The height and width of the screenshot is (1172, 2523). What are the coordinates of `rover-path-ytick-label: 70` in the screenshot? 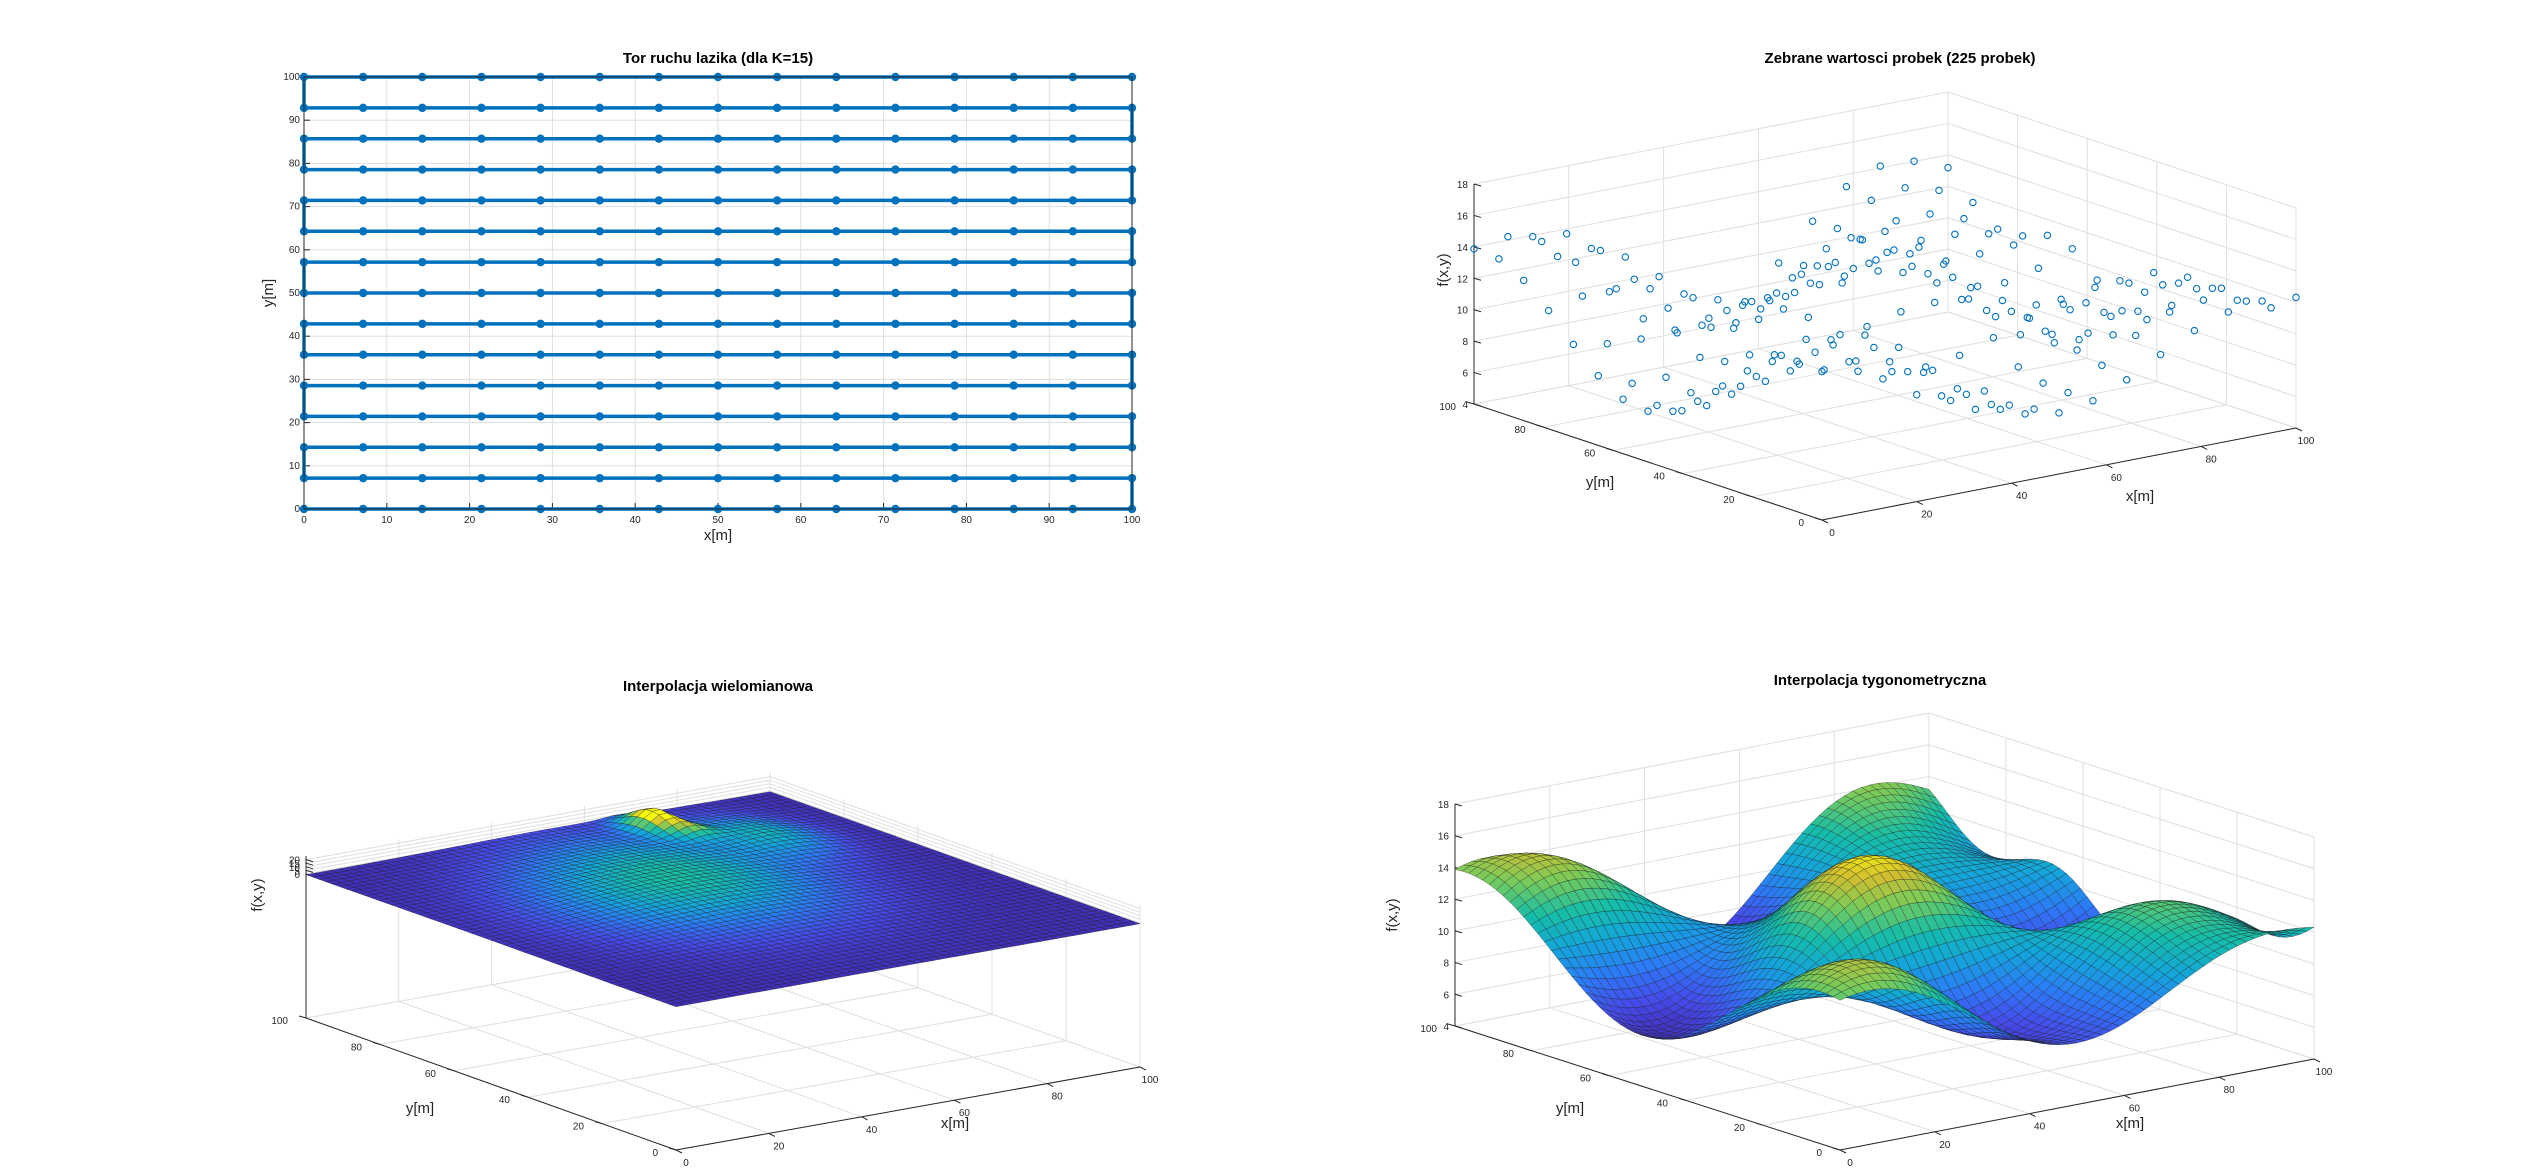 It's located at (295, 207).